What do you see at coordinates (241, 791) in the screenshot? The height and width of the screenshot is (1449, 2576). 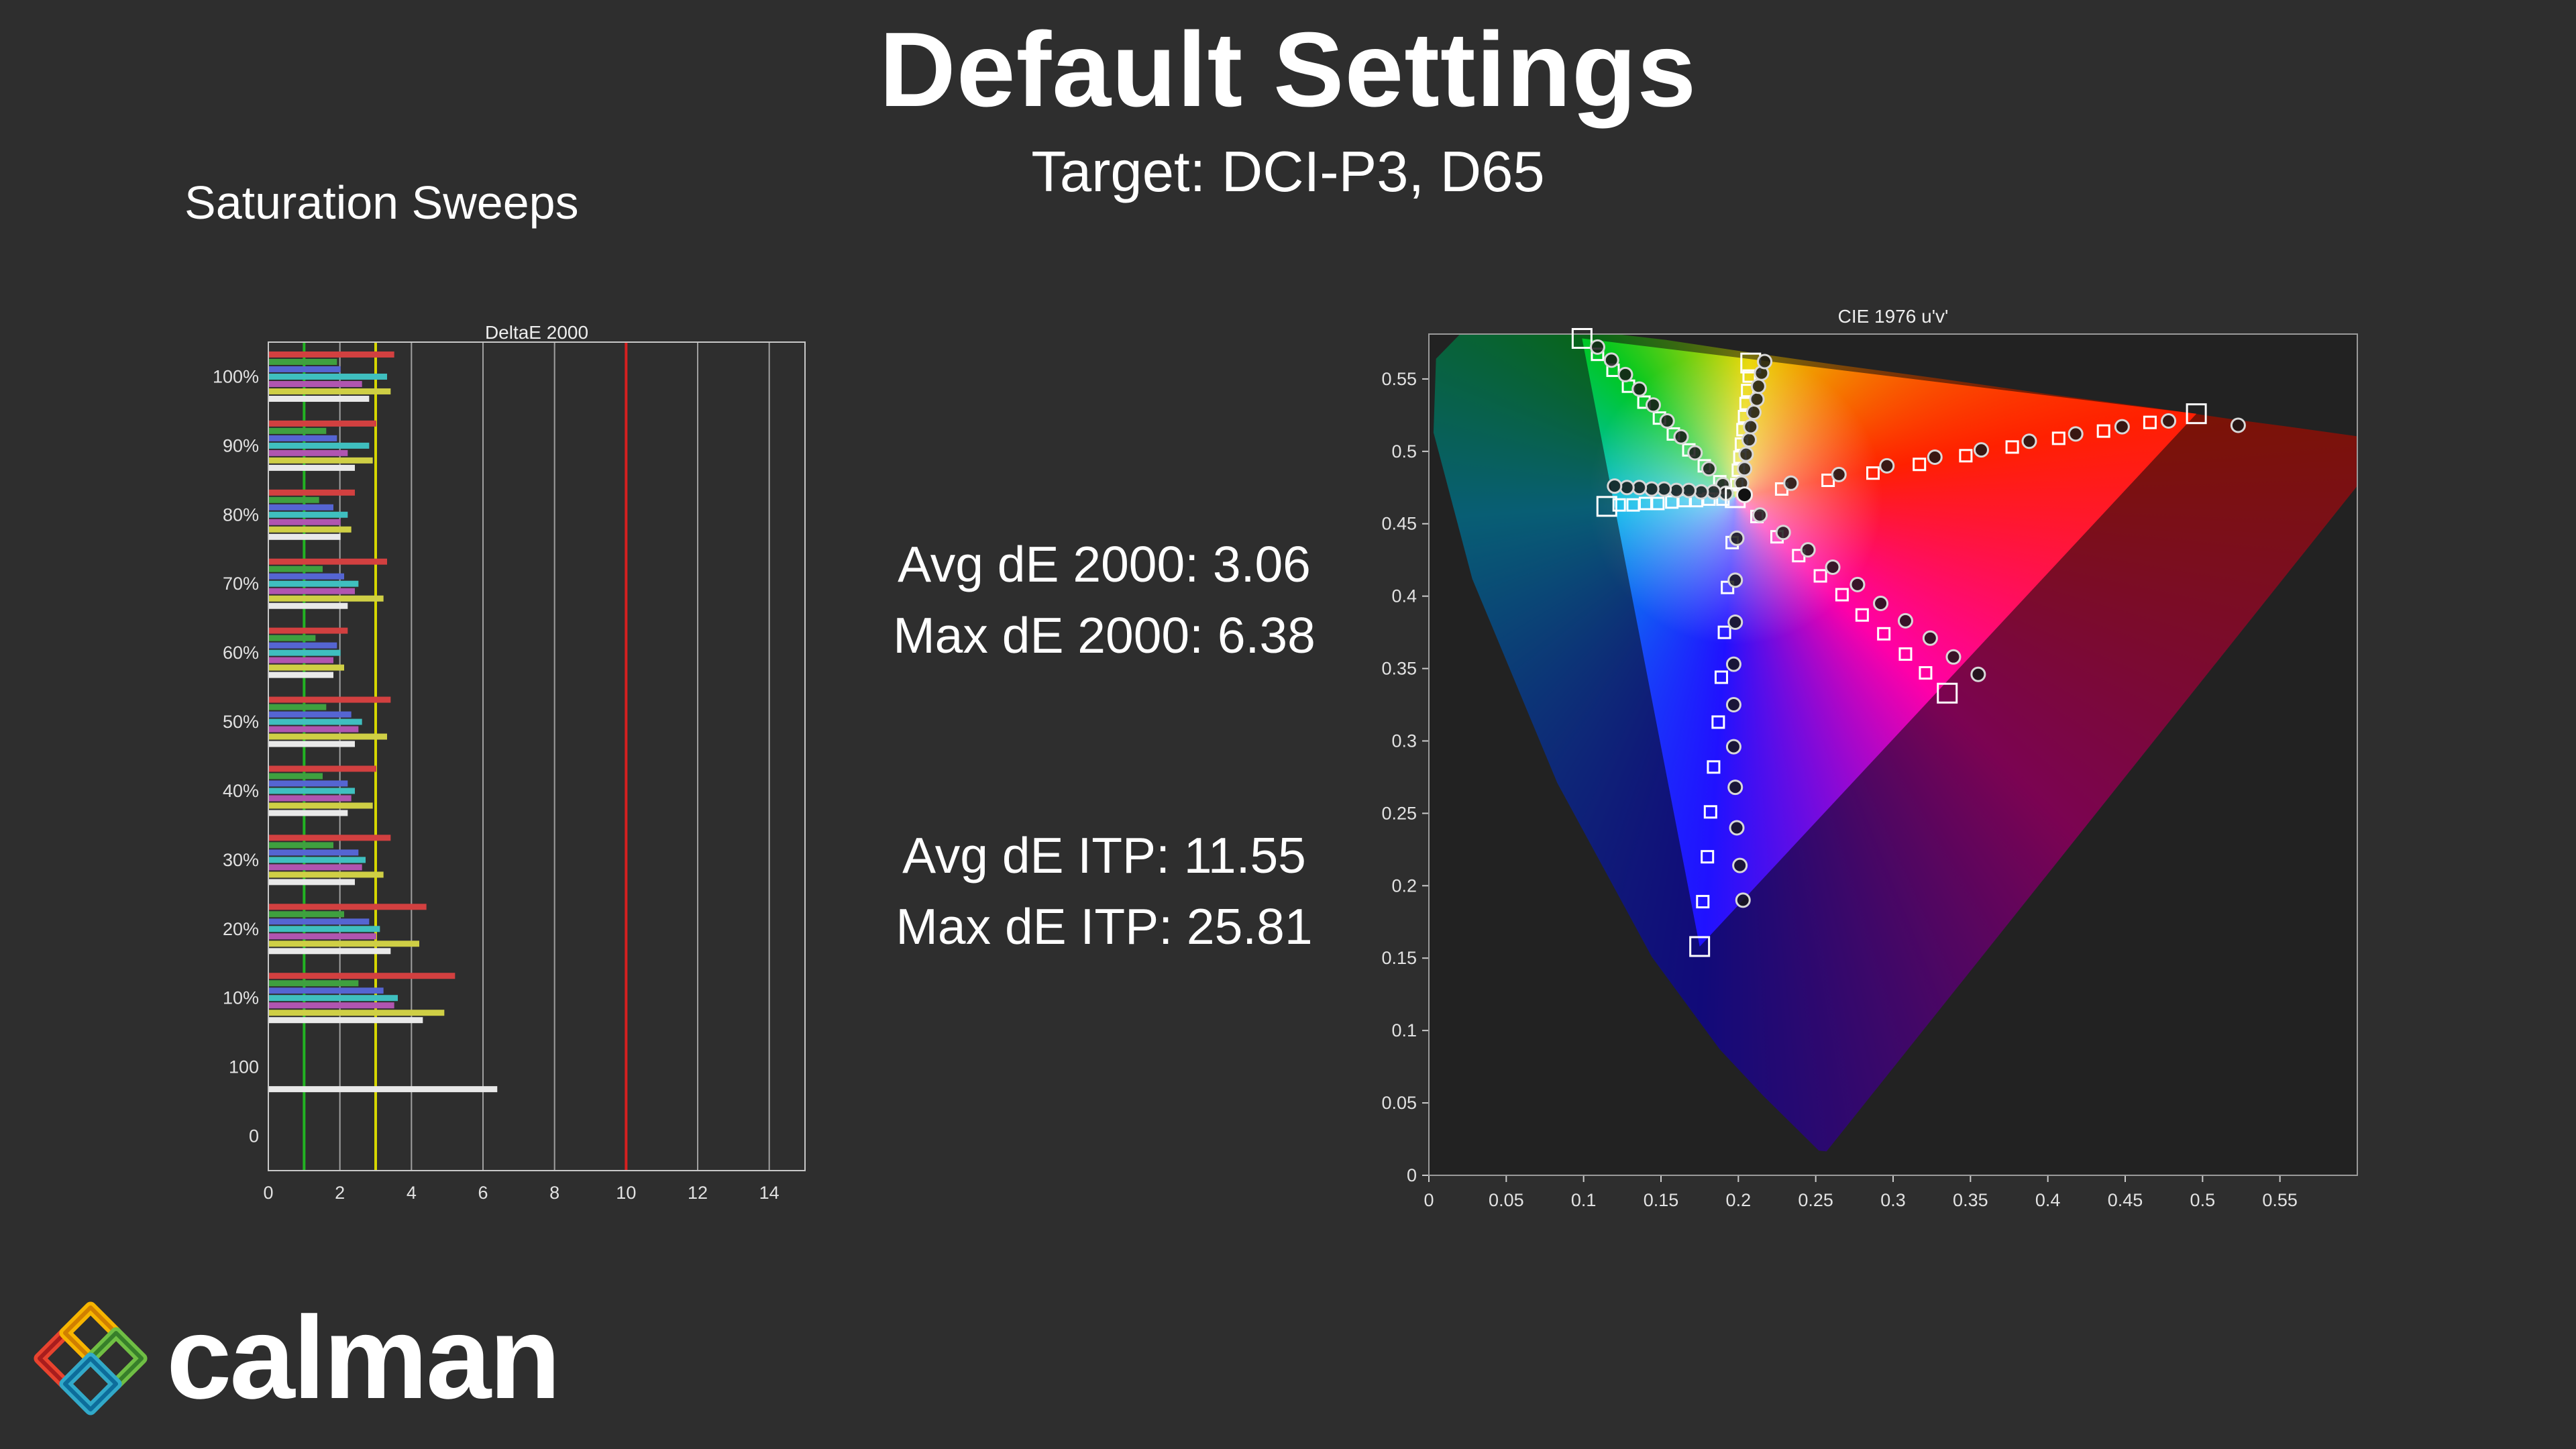 I see `svg-text: 40%` at bounding box center [241, 791].